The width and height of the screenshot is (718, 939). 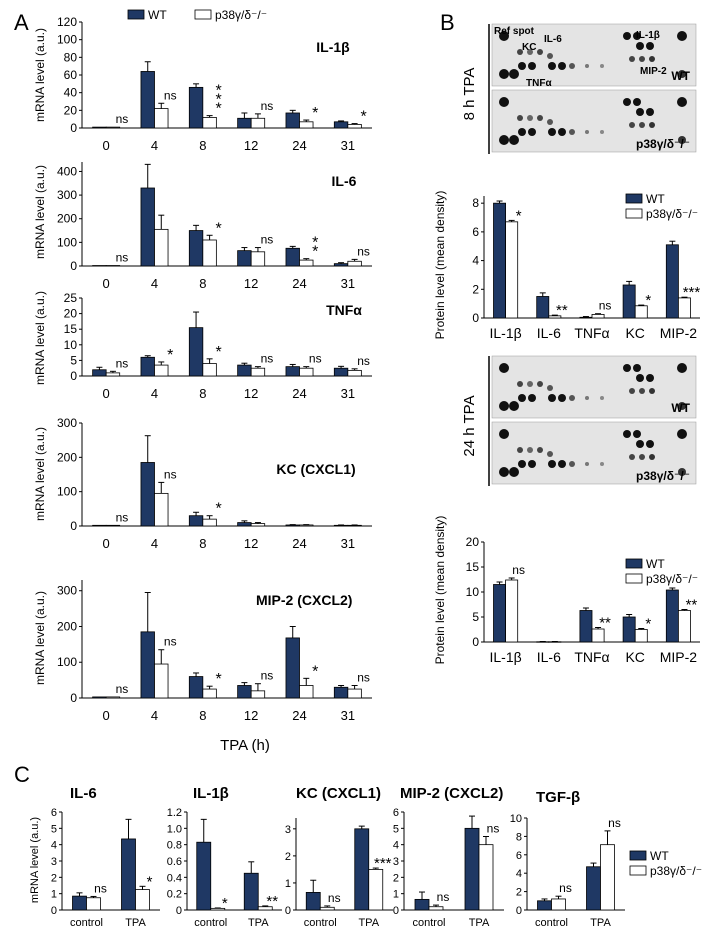 I want to click on category-label: IL-1β, so click(x=506, y=657).